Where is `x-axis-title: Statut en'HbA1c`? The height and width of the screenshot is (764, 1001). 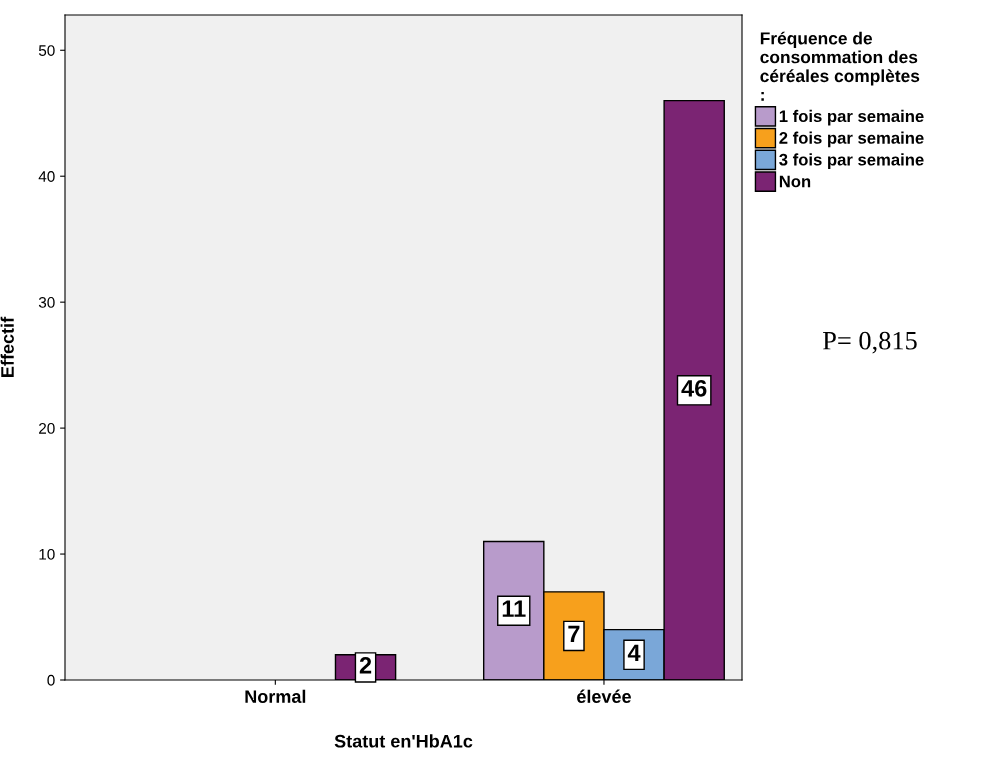
x-axis-title: Statut en'HbA1c is located at coordinates (403, 741).